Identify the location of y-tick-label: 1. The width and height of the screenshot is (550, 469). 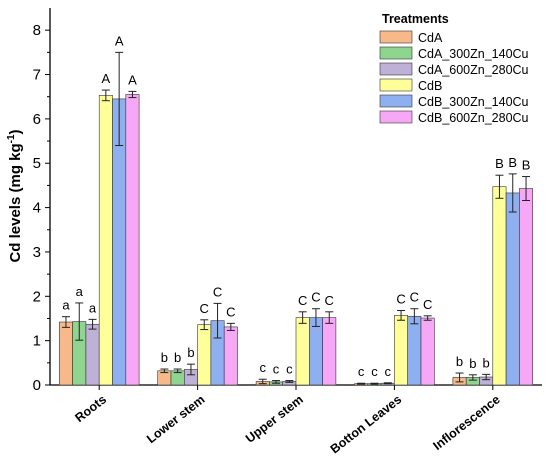
(37, 341).